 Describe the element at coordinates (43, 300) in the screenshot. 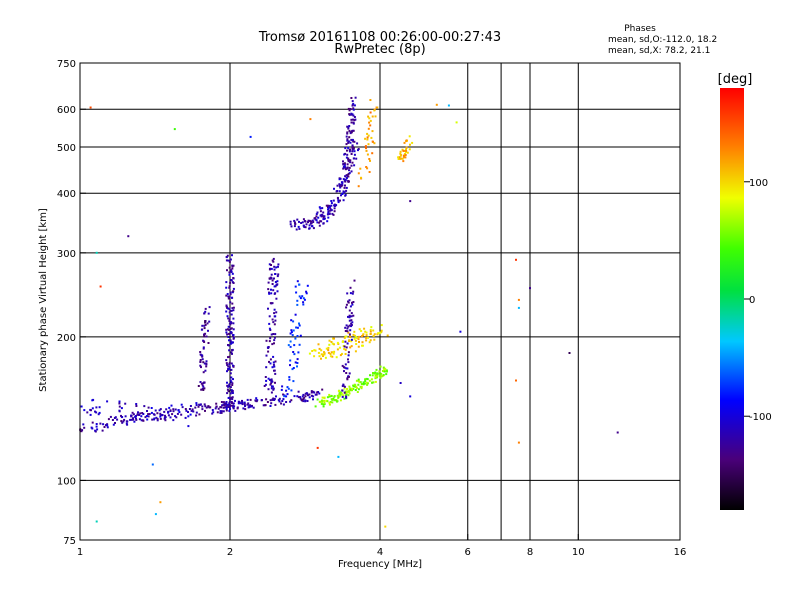

I see `y-axis-label: Stationary phase Virtual Height [km]` at that location.